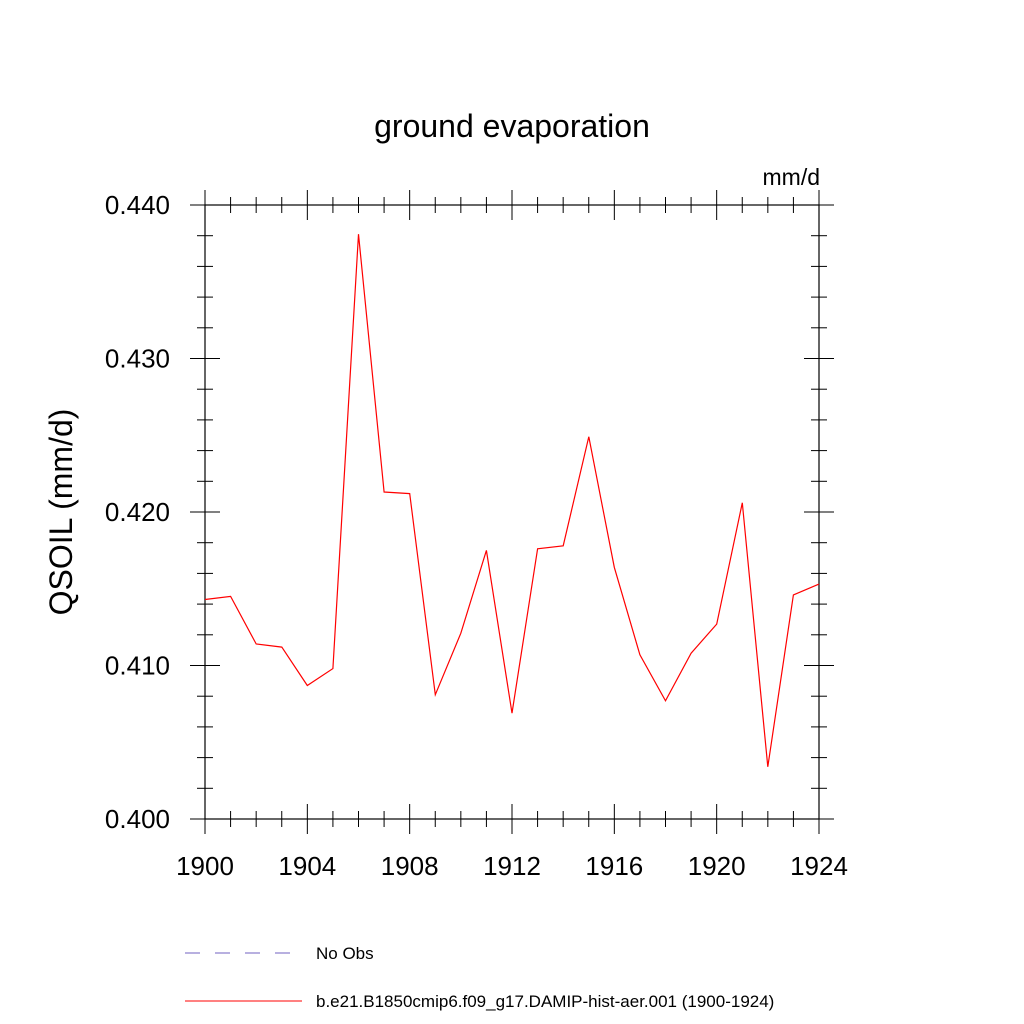 The height and width of the screenshot is (1024, 1024). I want to click on x-tick-label: 1900, so click(205, 866).